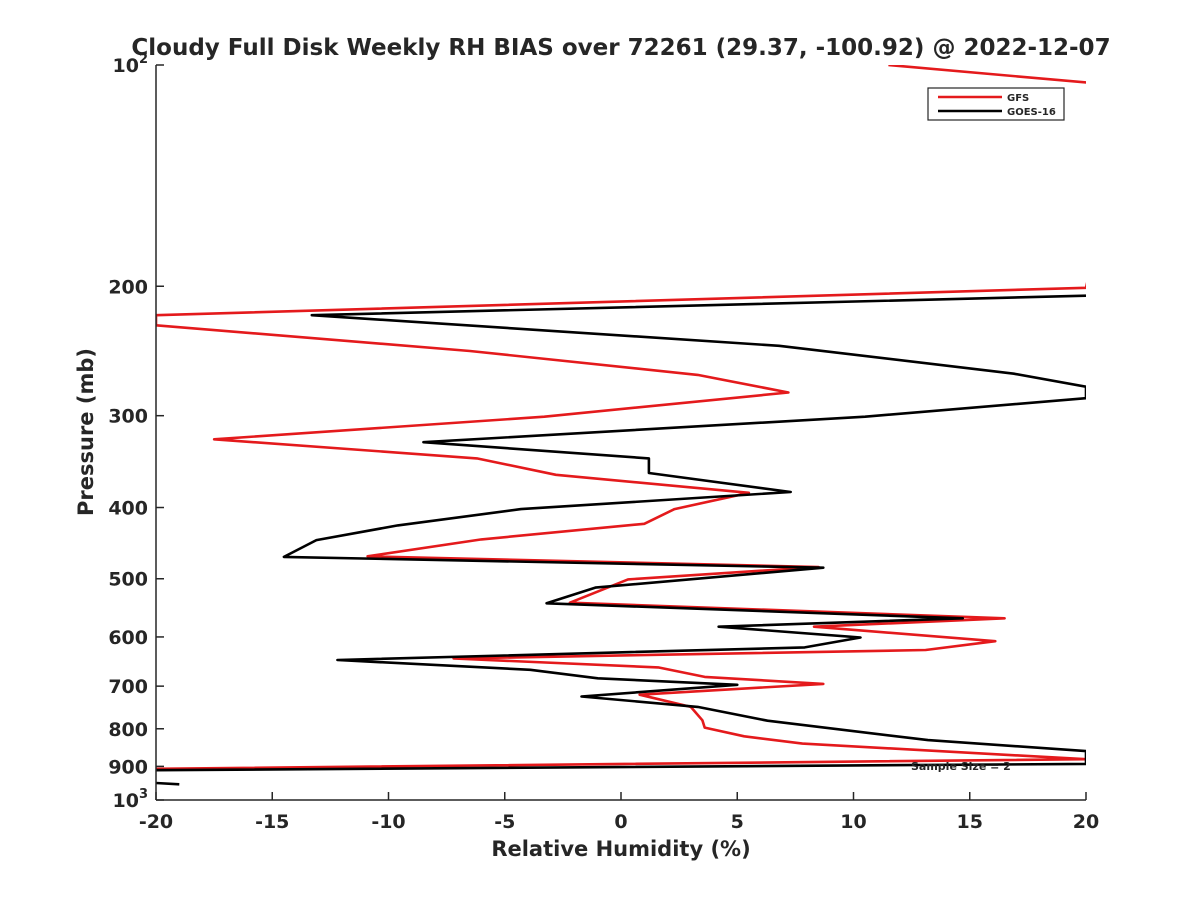  Describe the element at coordinates (128, 287) in the screenshot. I see `y-tick-label: 200` at that location.